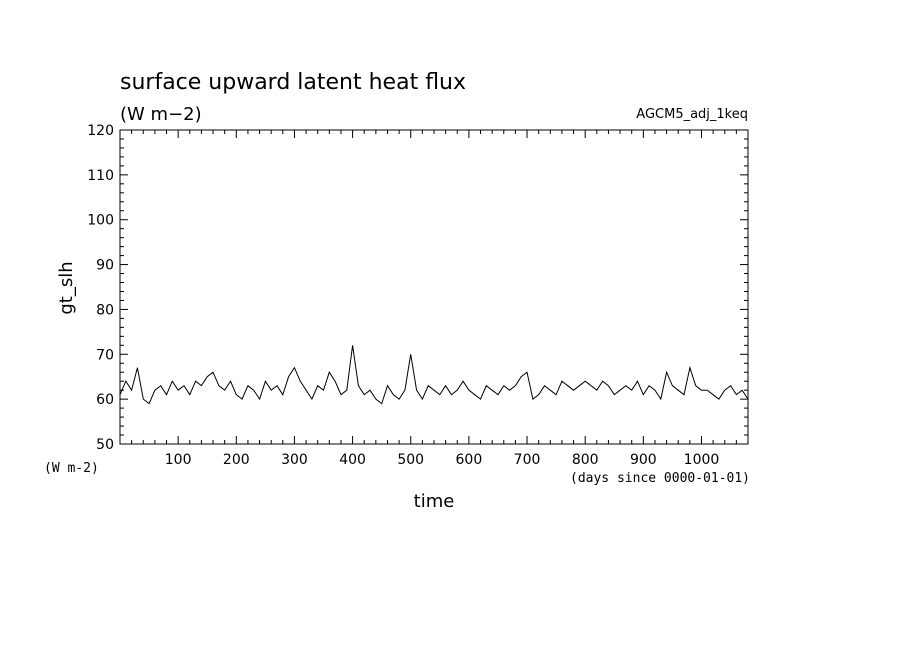 The width and height of the screenshot is (904, 654). I want to click on series-line, so click(434, 375).